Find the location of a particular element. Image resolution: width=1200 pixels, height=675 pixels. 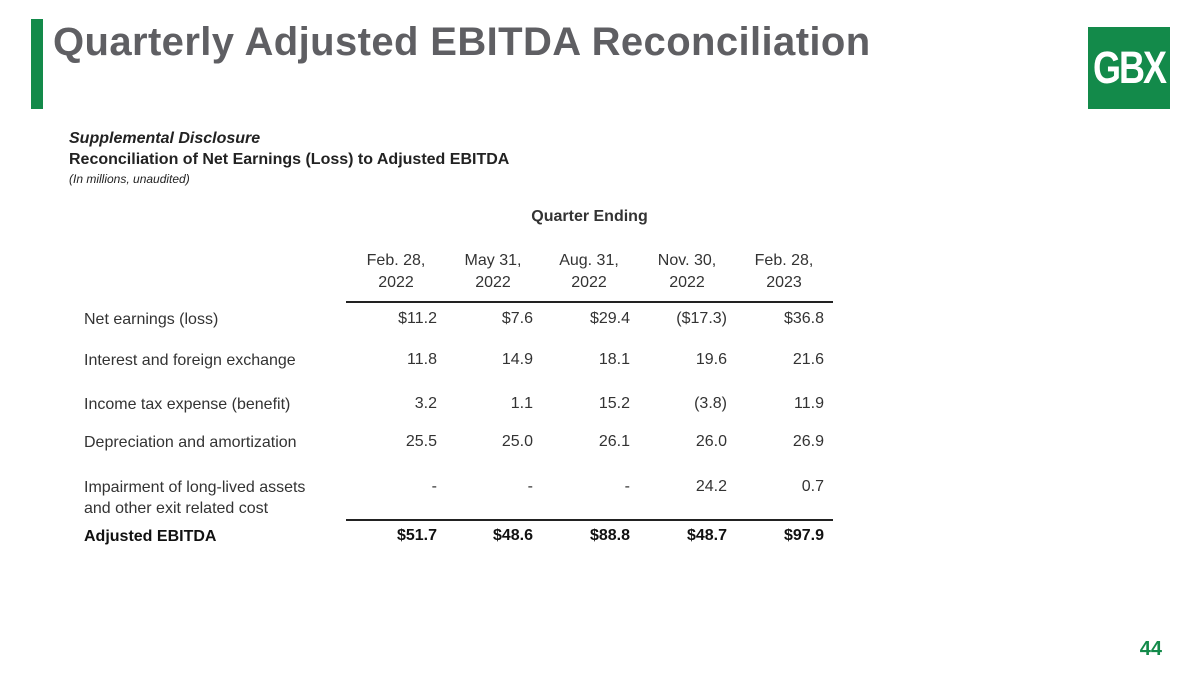

row-label-continuation: and other exit related cost is located at coordinates (176, 508).